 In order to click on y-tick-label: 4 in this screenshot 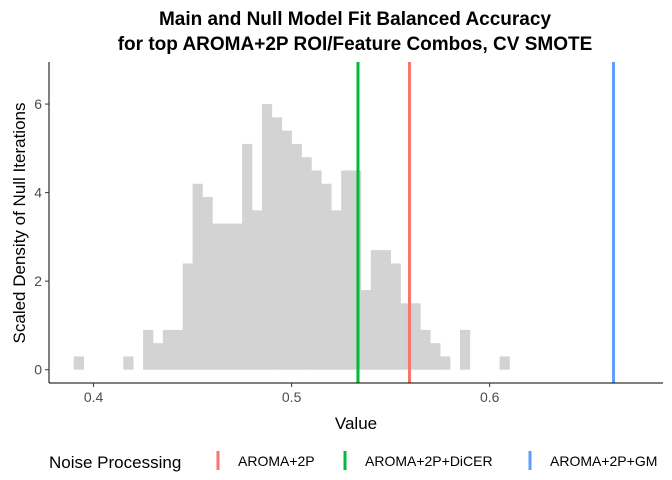, I will do `click(38, 193)`.